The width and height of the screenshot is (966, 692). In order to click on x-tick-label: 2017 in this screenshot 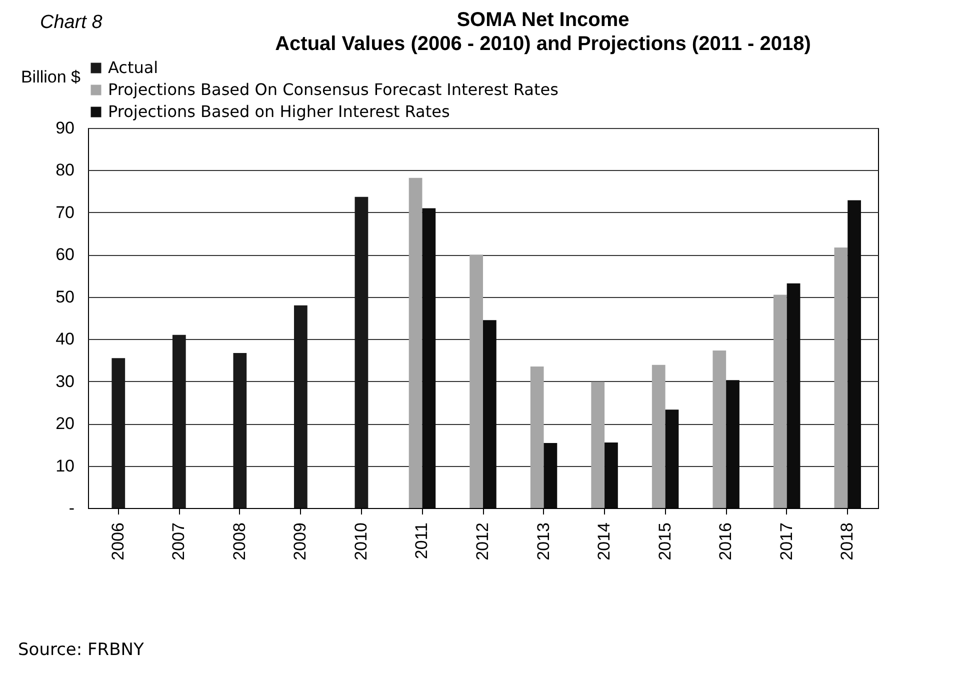, I will do `click(786, 541)`.